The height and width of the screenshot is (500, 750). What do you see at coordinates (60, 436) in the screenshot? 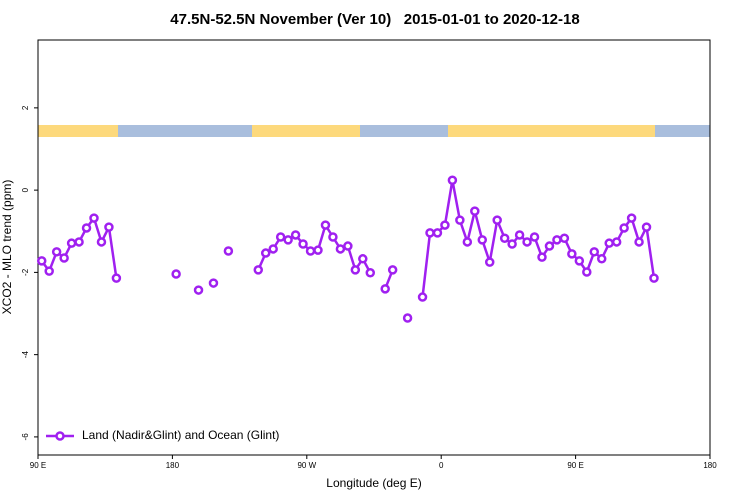
I see `legend-marker` at bounding box center [60, 436].